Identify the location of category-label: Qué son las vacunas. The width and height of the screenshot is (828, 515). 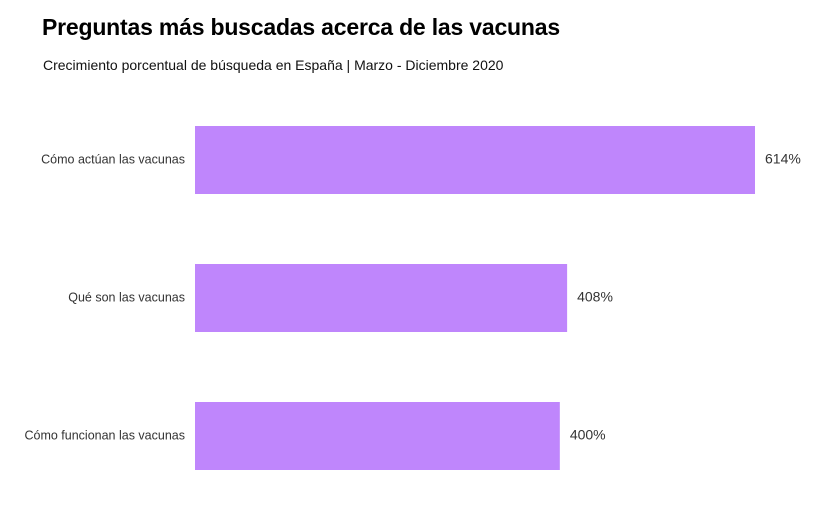
(126, 297).